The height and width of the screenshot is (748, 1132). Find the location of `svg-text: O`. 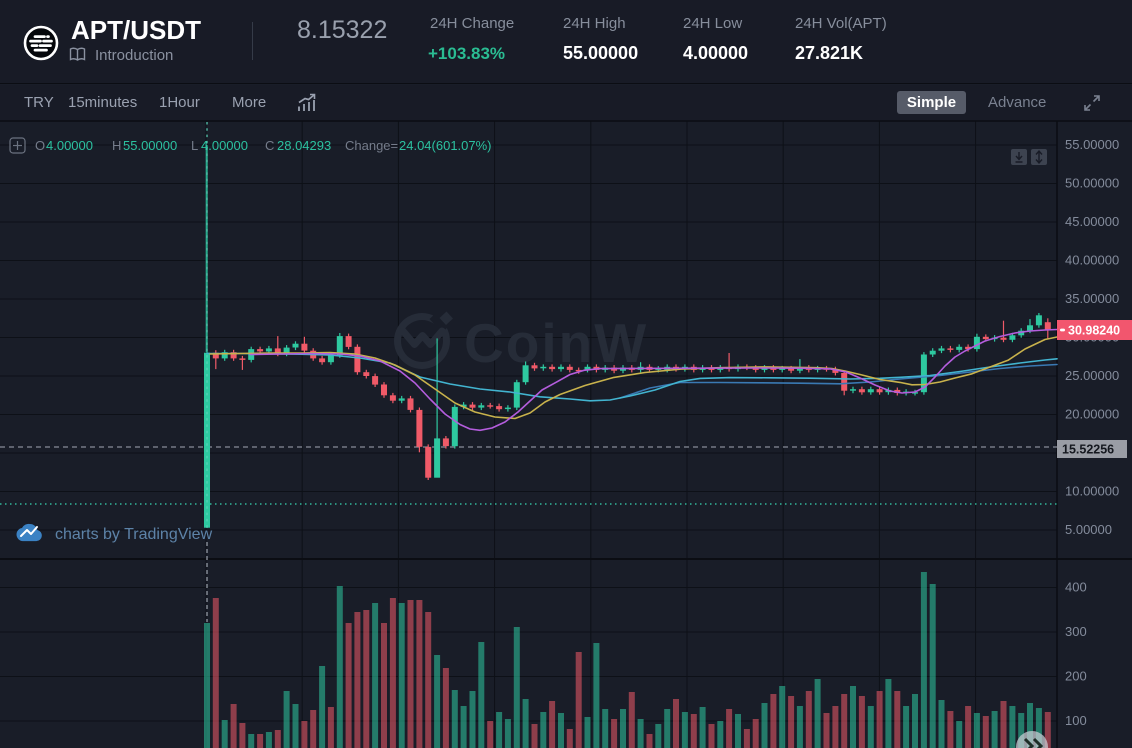

svg-text: O is located at coordinates (40, 145).